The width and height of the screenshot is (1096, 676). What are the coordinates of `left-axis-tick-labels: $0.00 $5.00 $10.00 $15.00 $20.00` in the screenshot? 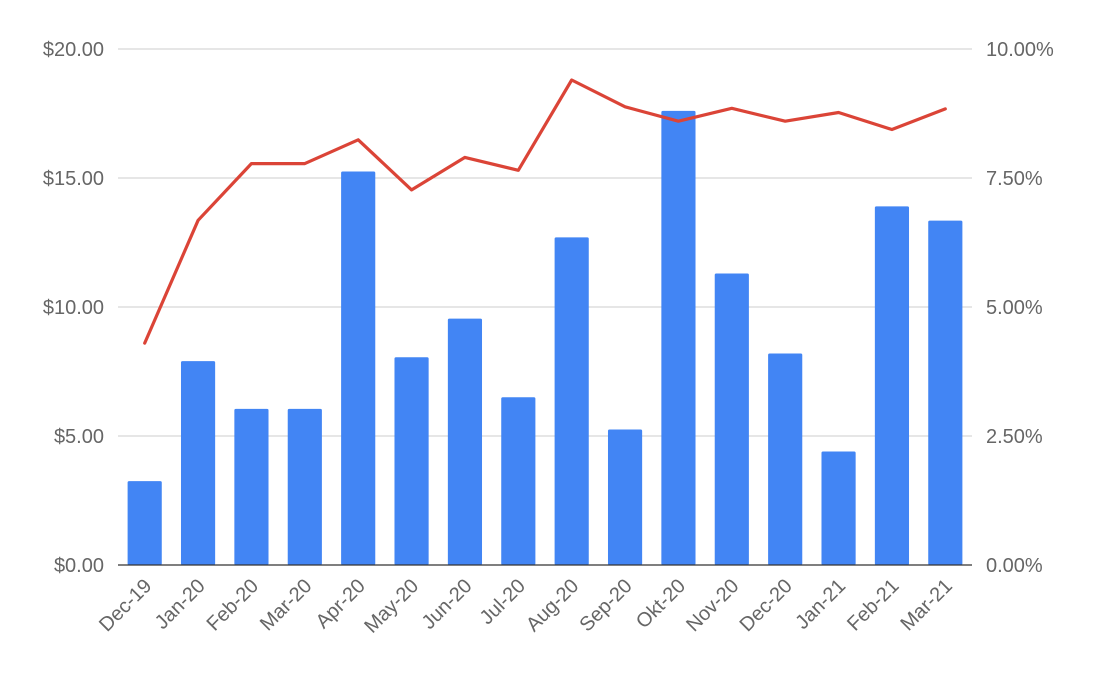 It's located at (73, 308).